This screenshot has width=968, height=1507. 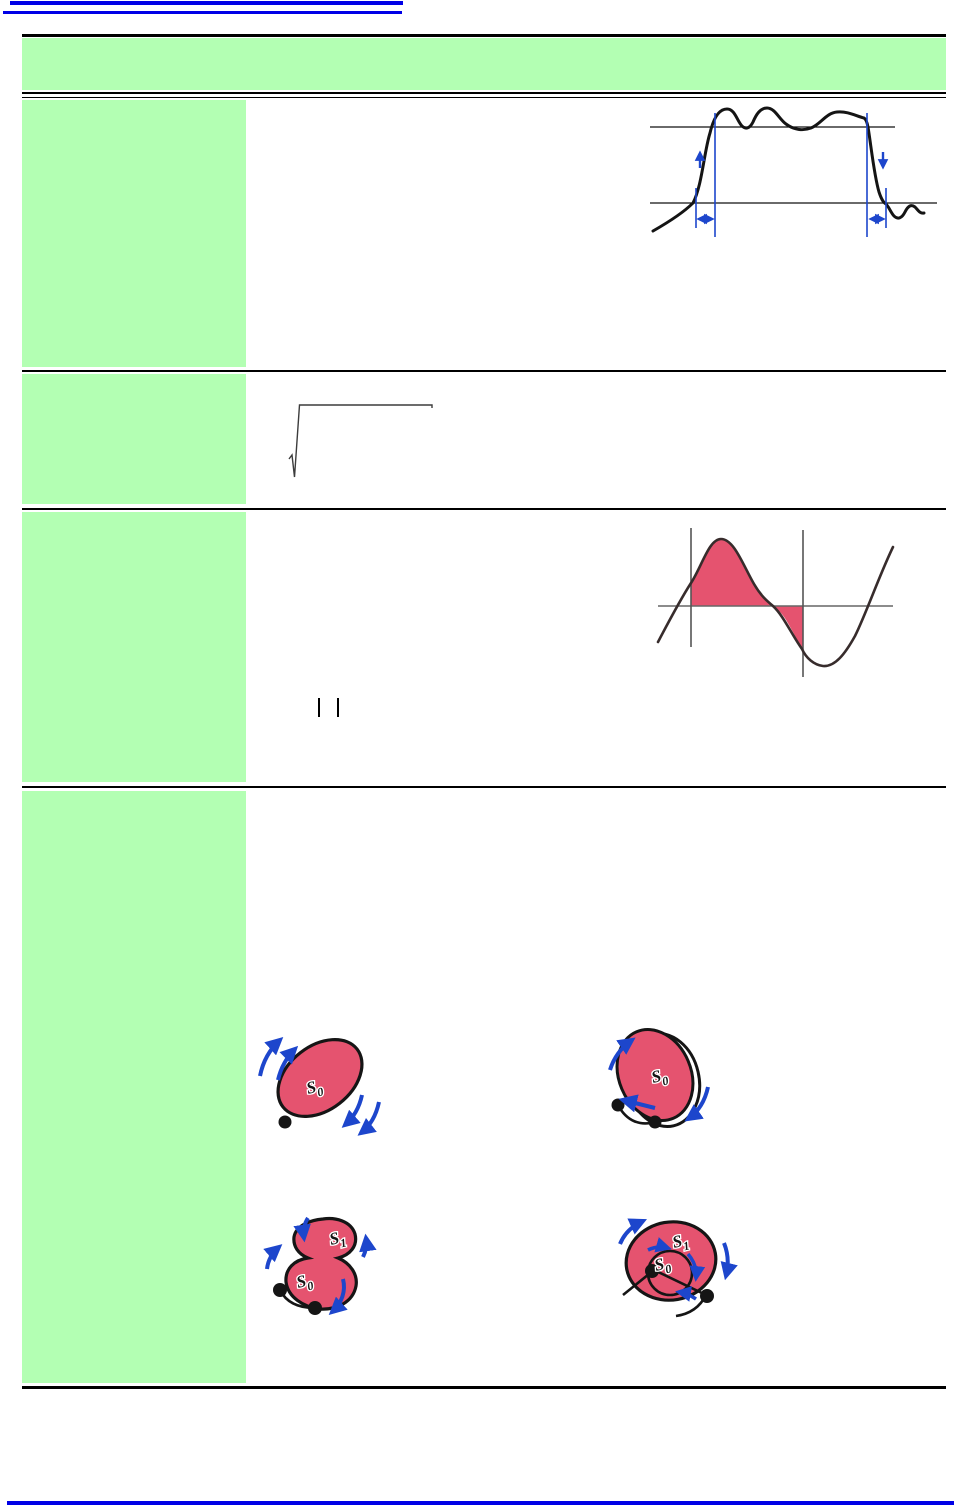 What do you see at coordinates (652, 1271) in the screenshot?
I see `pivot-dot-center` at bounding box center [652, 1271].